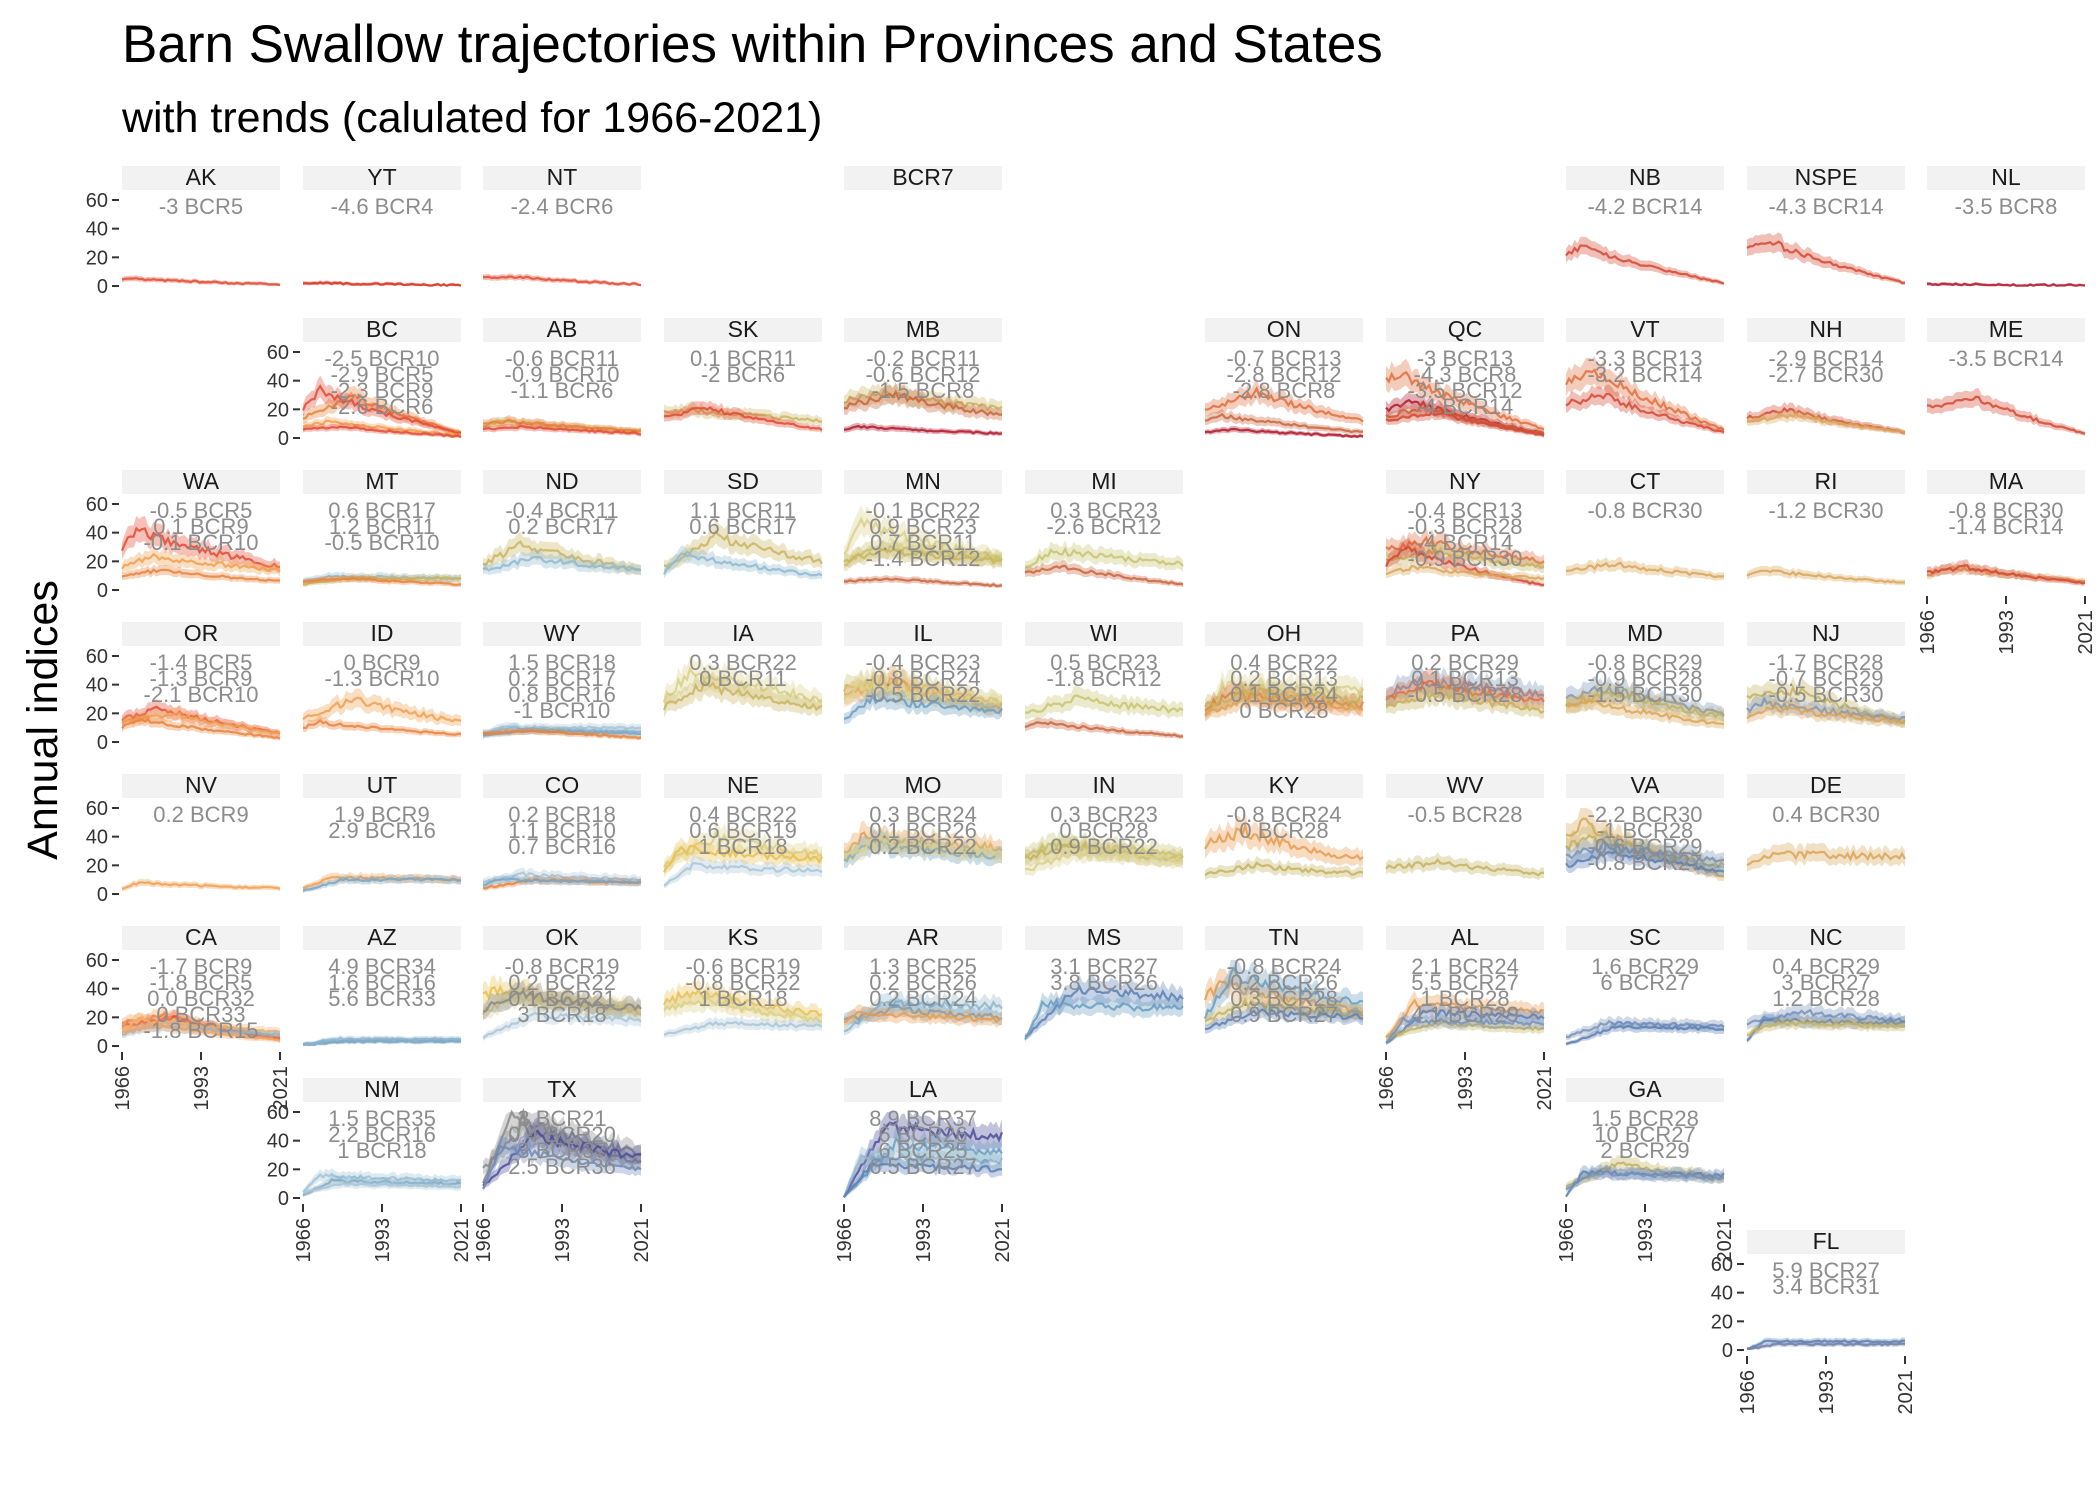  Describe the element at coordinates (562, 966) in the screenshot. I see `trend-annotation: -0.8 BCR19` at that location.